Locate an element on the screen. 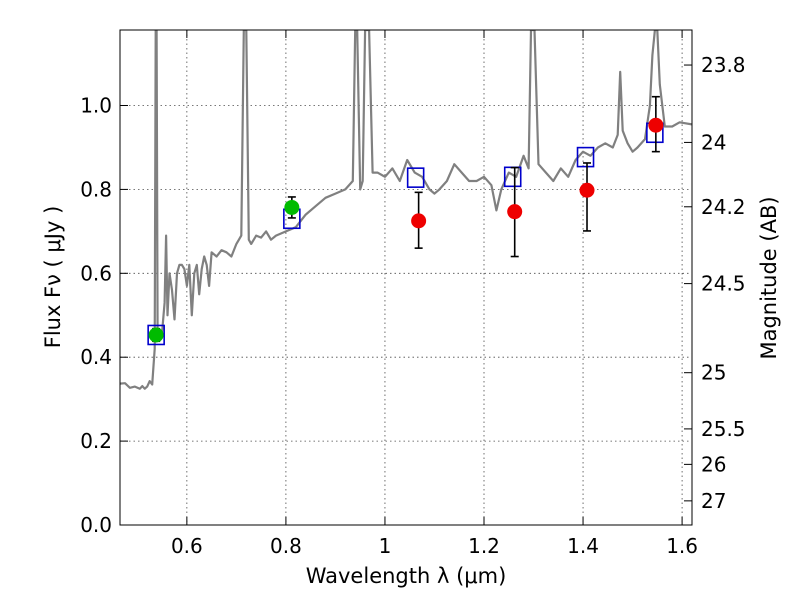 The image size is (800, 600). right-tick-label-0: 23.8 is located at coordinates (723, 65).